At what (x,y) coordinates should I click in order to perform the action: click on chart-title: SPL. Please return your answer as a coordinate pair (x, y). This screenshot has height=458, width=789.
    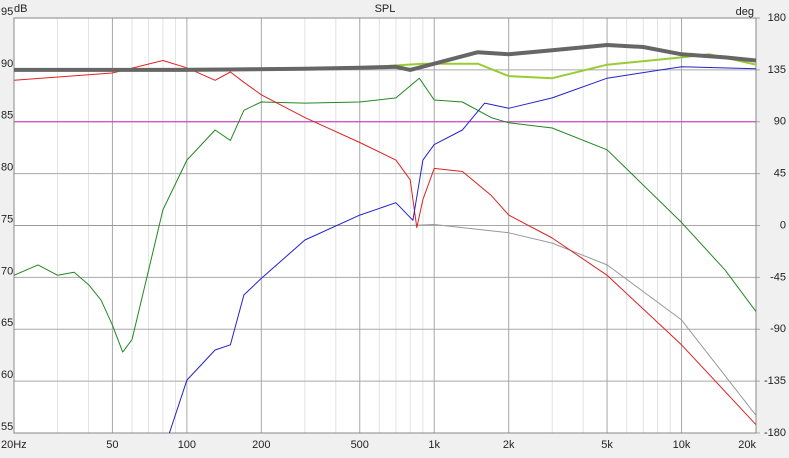
    Looking at the image, I should click on (385, 9).